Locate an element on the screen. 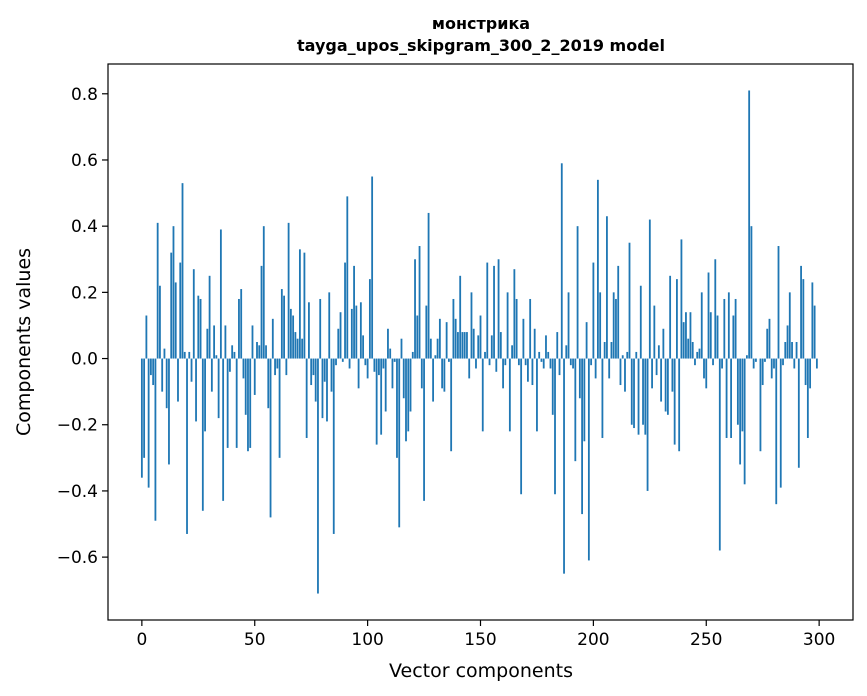 The width and height of the screenshot is (867, 696). y-axis-label: Components values is located at coordinates (24, 342).